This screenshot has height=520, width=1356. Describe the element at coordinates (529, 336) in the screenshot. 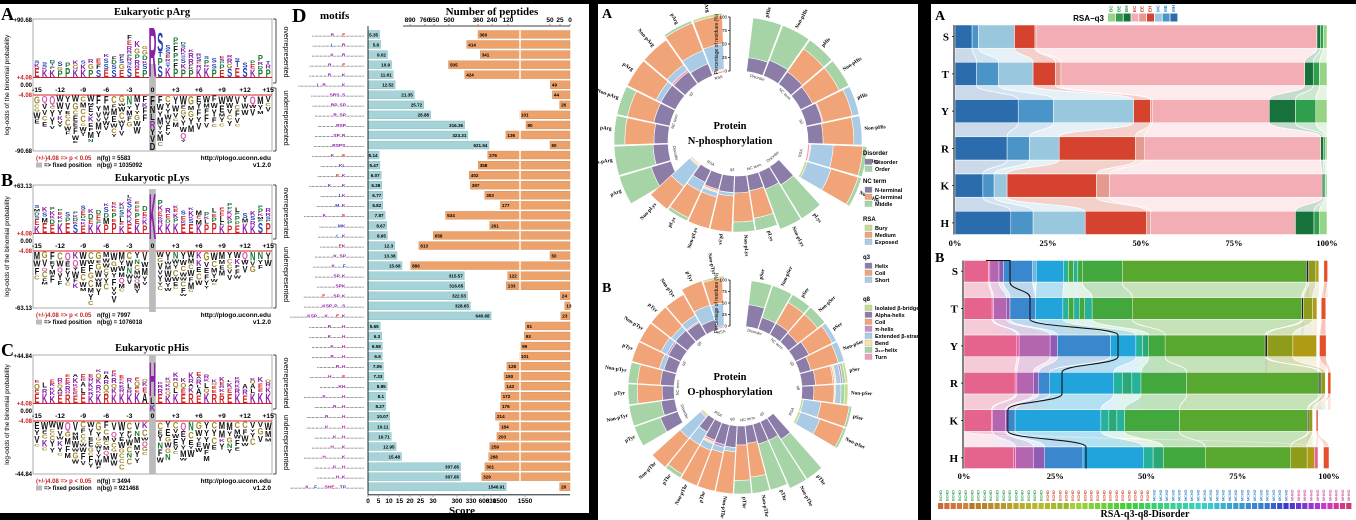

I see `svg-text: 93` at that location.